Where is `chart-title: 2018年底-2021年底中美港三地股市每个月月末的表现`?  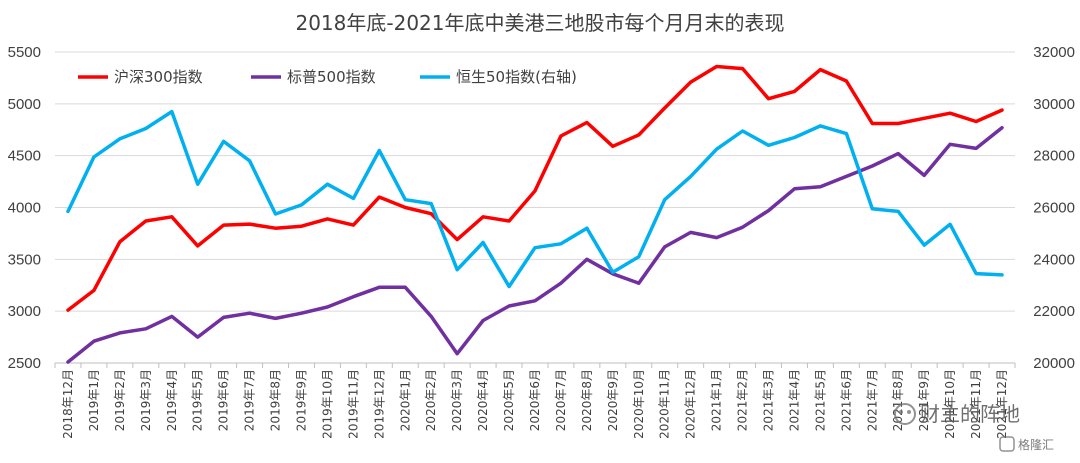 chart-title: 2018年底-2021年底中美港三地股市每个月月末的表现 is located at coordinates (539, 23).